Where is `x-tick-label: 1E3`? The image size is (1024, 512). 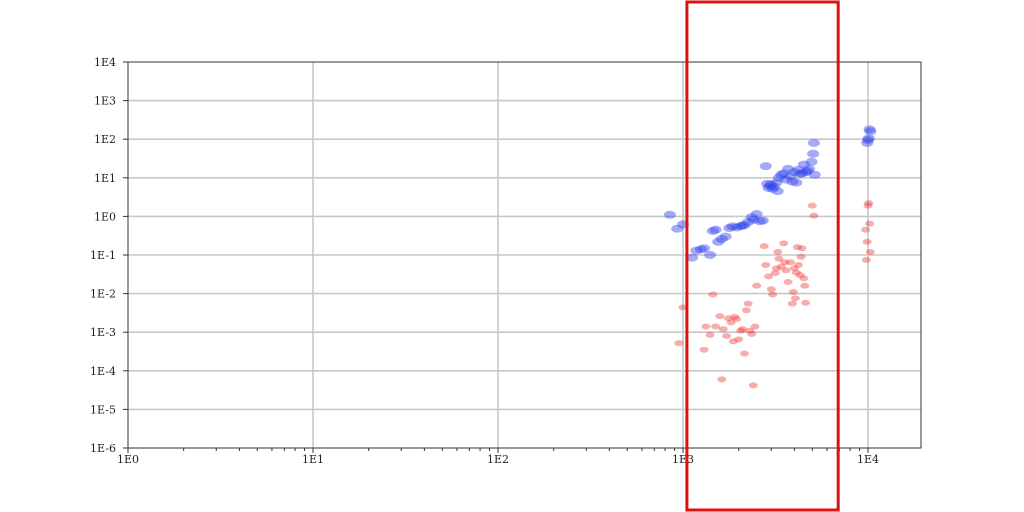
x-tick-label: 1E3 is located at coordinates (683, 459).